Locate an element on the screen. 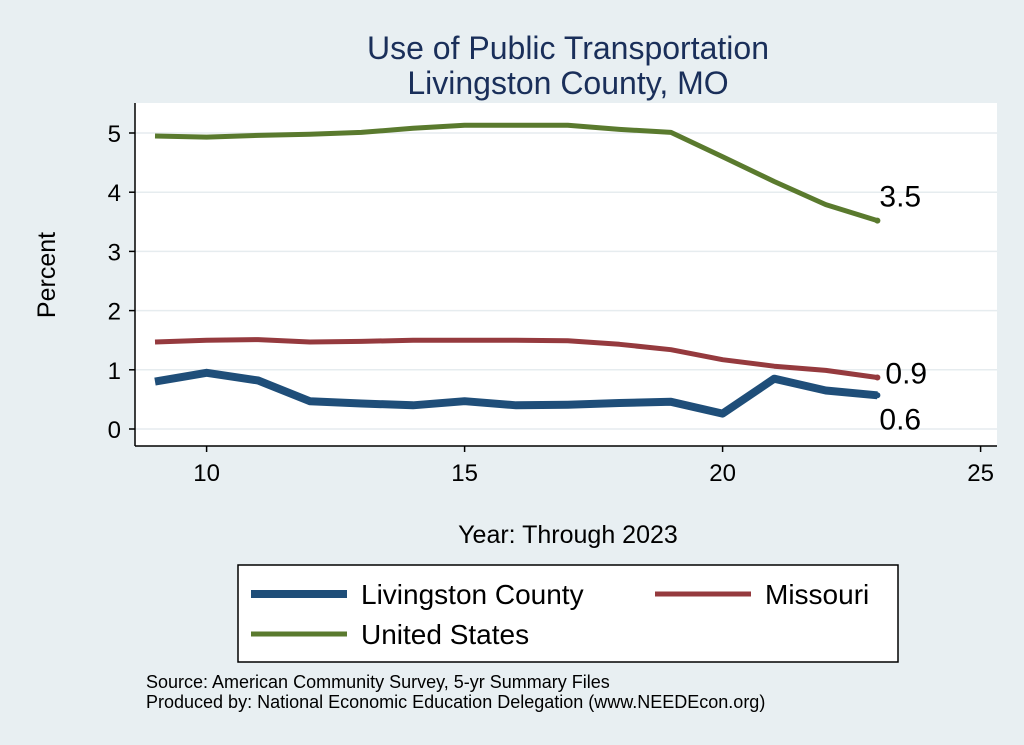  legend: Livingston County Missouri United States is located at coordinates (560, 614).